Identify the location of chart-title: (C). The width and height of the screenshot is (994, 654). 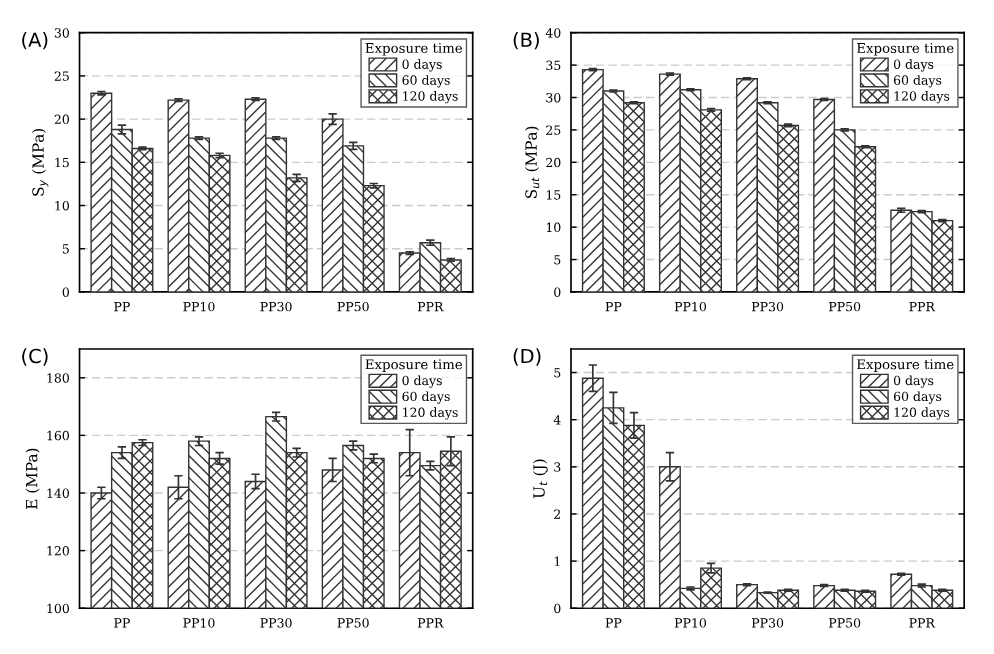
(35, 357).